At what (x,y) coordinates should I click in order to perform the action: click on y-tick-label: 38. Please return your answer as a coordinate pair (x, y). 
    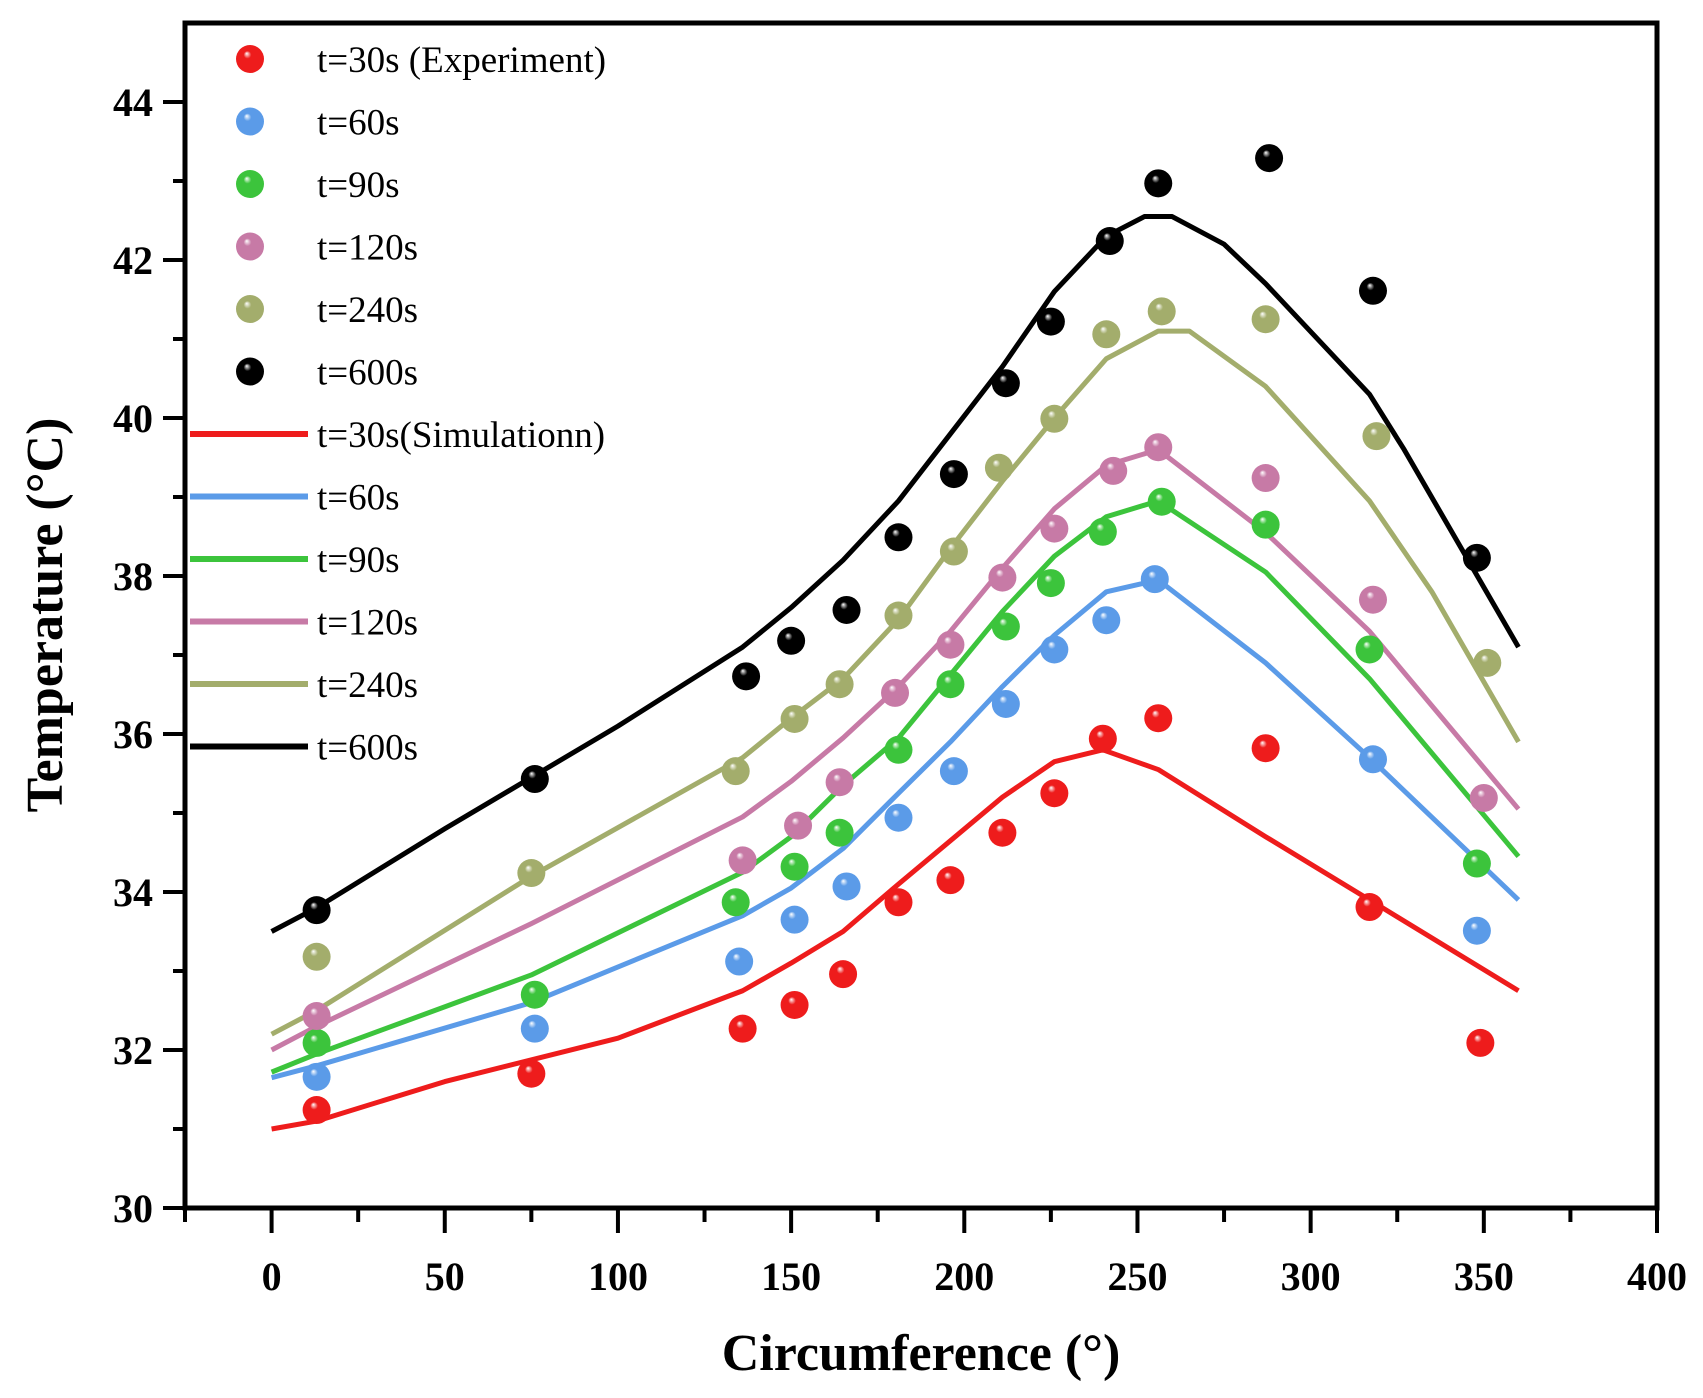
    Looking at the image, I should click on (133, 576).